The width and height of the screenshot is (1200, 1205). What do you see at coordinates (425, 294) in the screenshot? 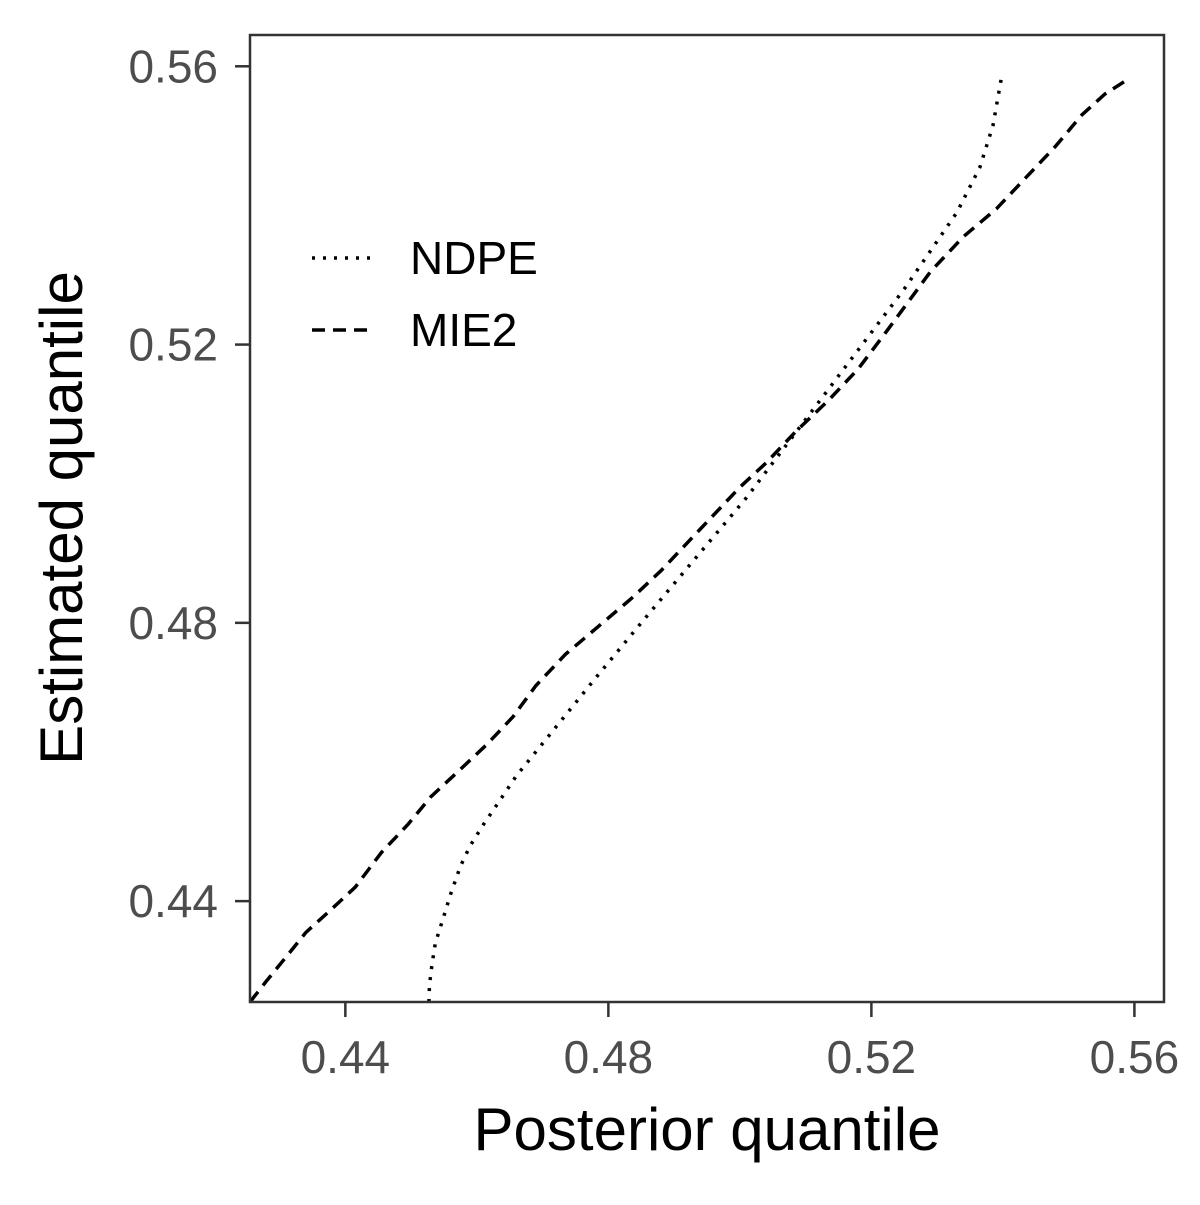
I see `legend: NDPE MIE2` at bounding box center [425, 294].